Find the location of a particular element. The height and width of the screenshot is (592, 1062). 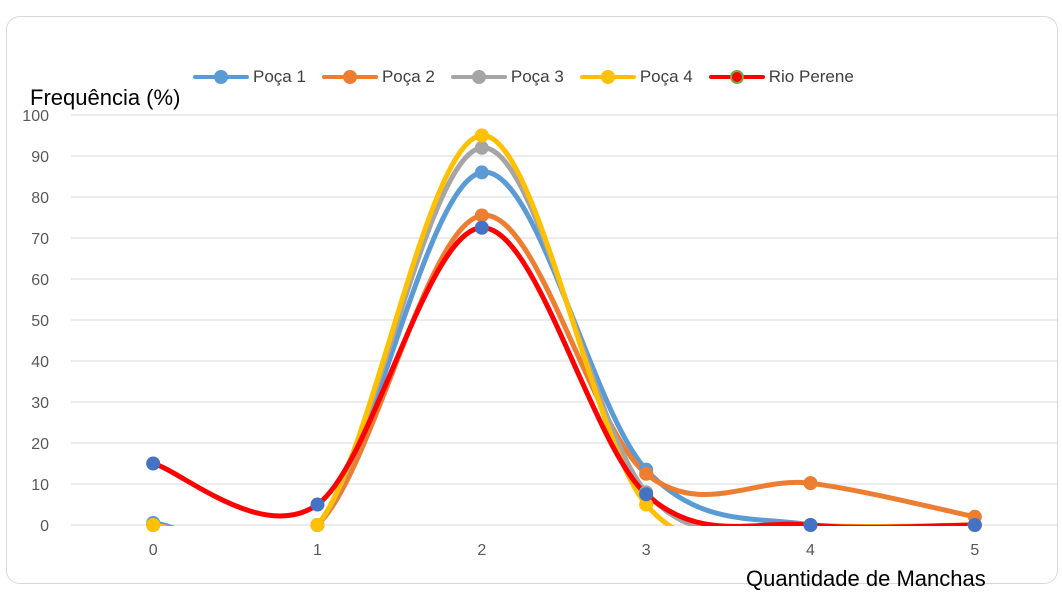

legend-label-poca-4: Poça 4 is located at coordinates (666, 76).